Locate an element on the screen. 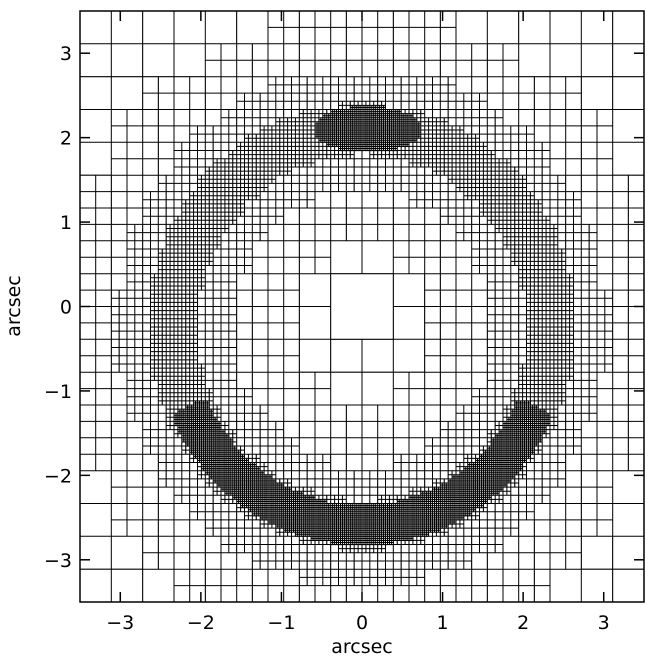  y-tick-label: −1 is located at coordinates (58, 392).